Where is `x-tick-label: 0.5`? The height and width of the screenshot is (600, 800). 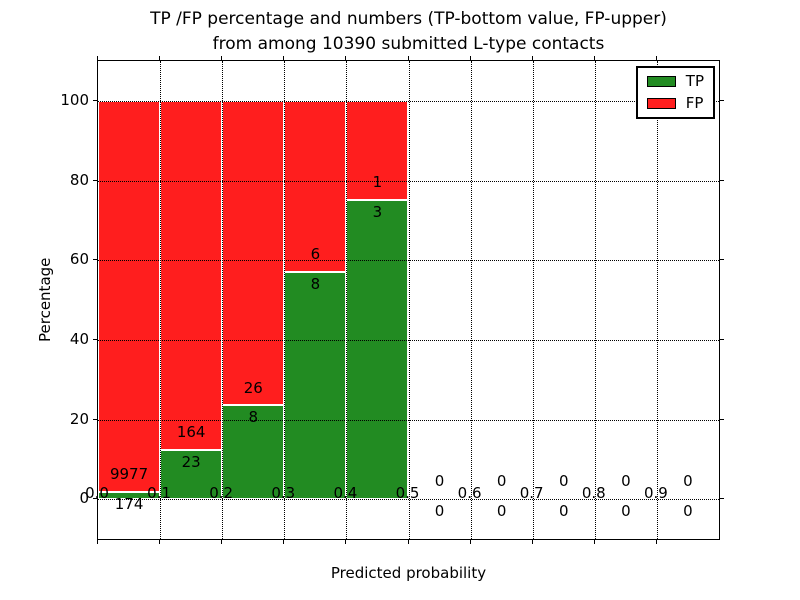
x-tick-label: 0.5 is located at coordinates (407, 493).